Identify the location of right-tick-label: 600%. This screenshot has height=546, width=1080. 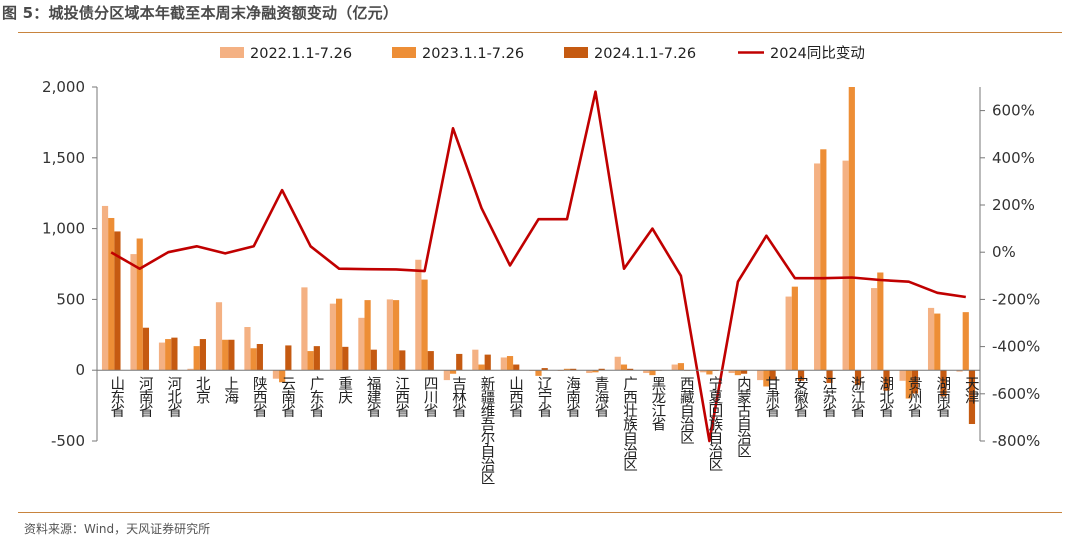
(1013, 111).